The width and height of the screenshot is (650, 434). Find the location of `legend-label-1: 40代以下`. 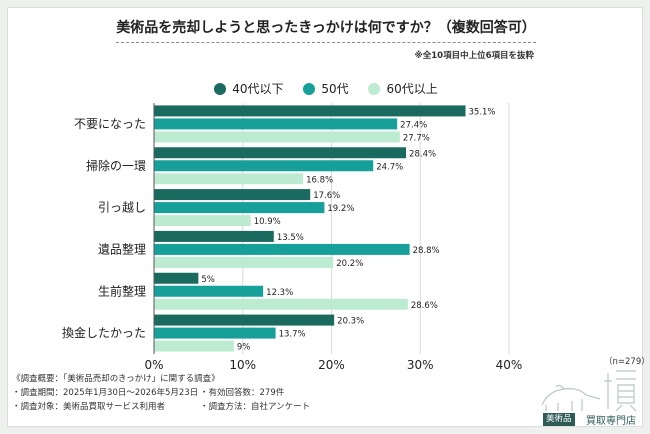

legend-label-1: 40代以下 is located at coordinates (258, 89).